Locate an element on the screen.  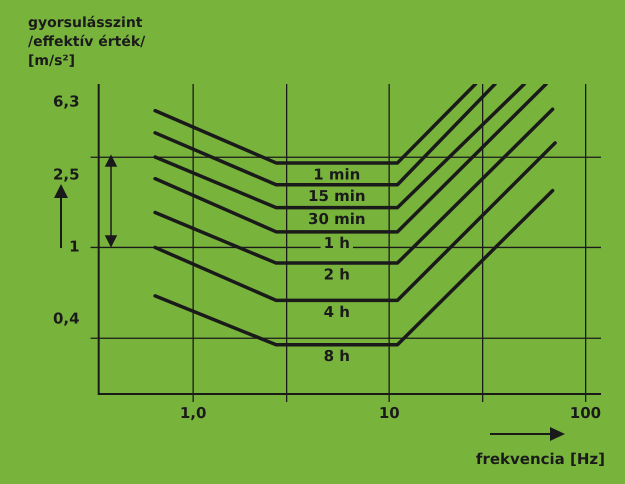
x-tick-label: 10 is located at coordinates (389, 413).